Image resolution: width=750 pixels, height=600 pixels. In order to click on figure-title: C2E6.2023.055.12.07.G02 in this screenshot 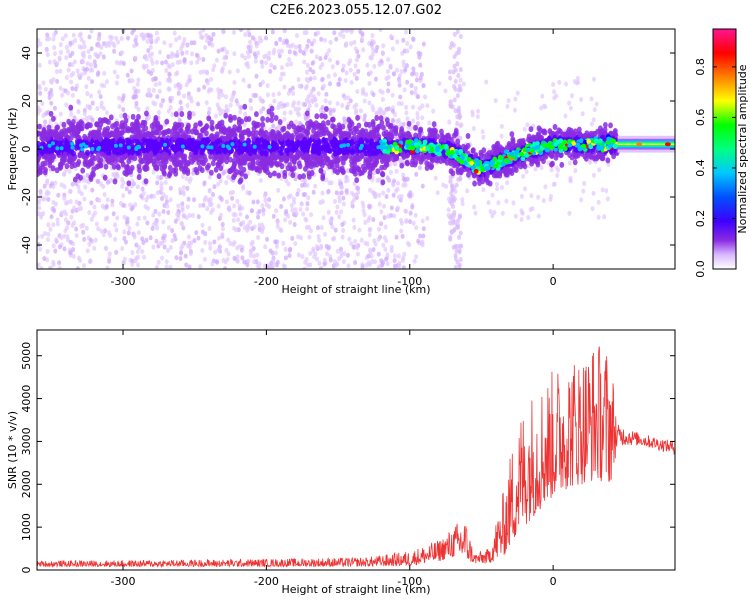, I will do `click(356, 10)`.